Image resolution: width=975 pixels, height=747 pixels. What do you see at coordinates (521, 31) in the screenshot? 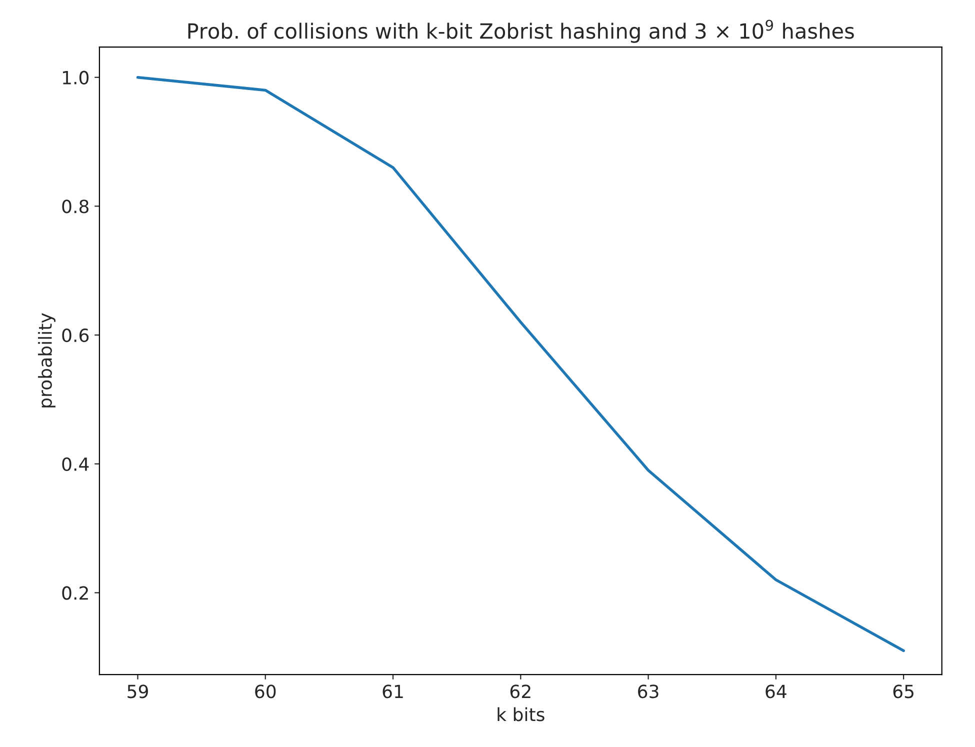
I see `chart-title: Prob. of collisions with k-bit Zobrist hashing and 3 × 10$^{9}$ hashes` at bounding box center [521, 31].